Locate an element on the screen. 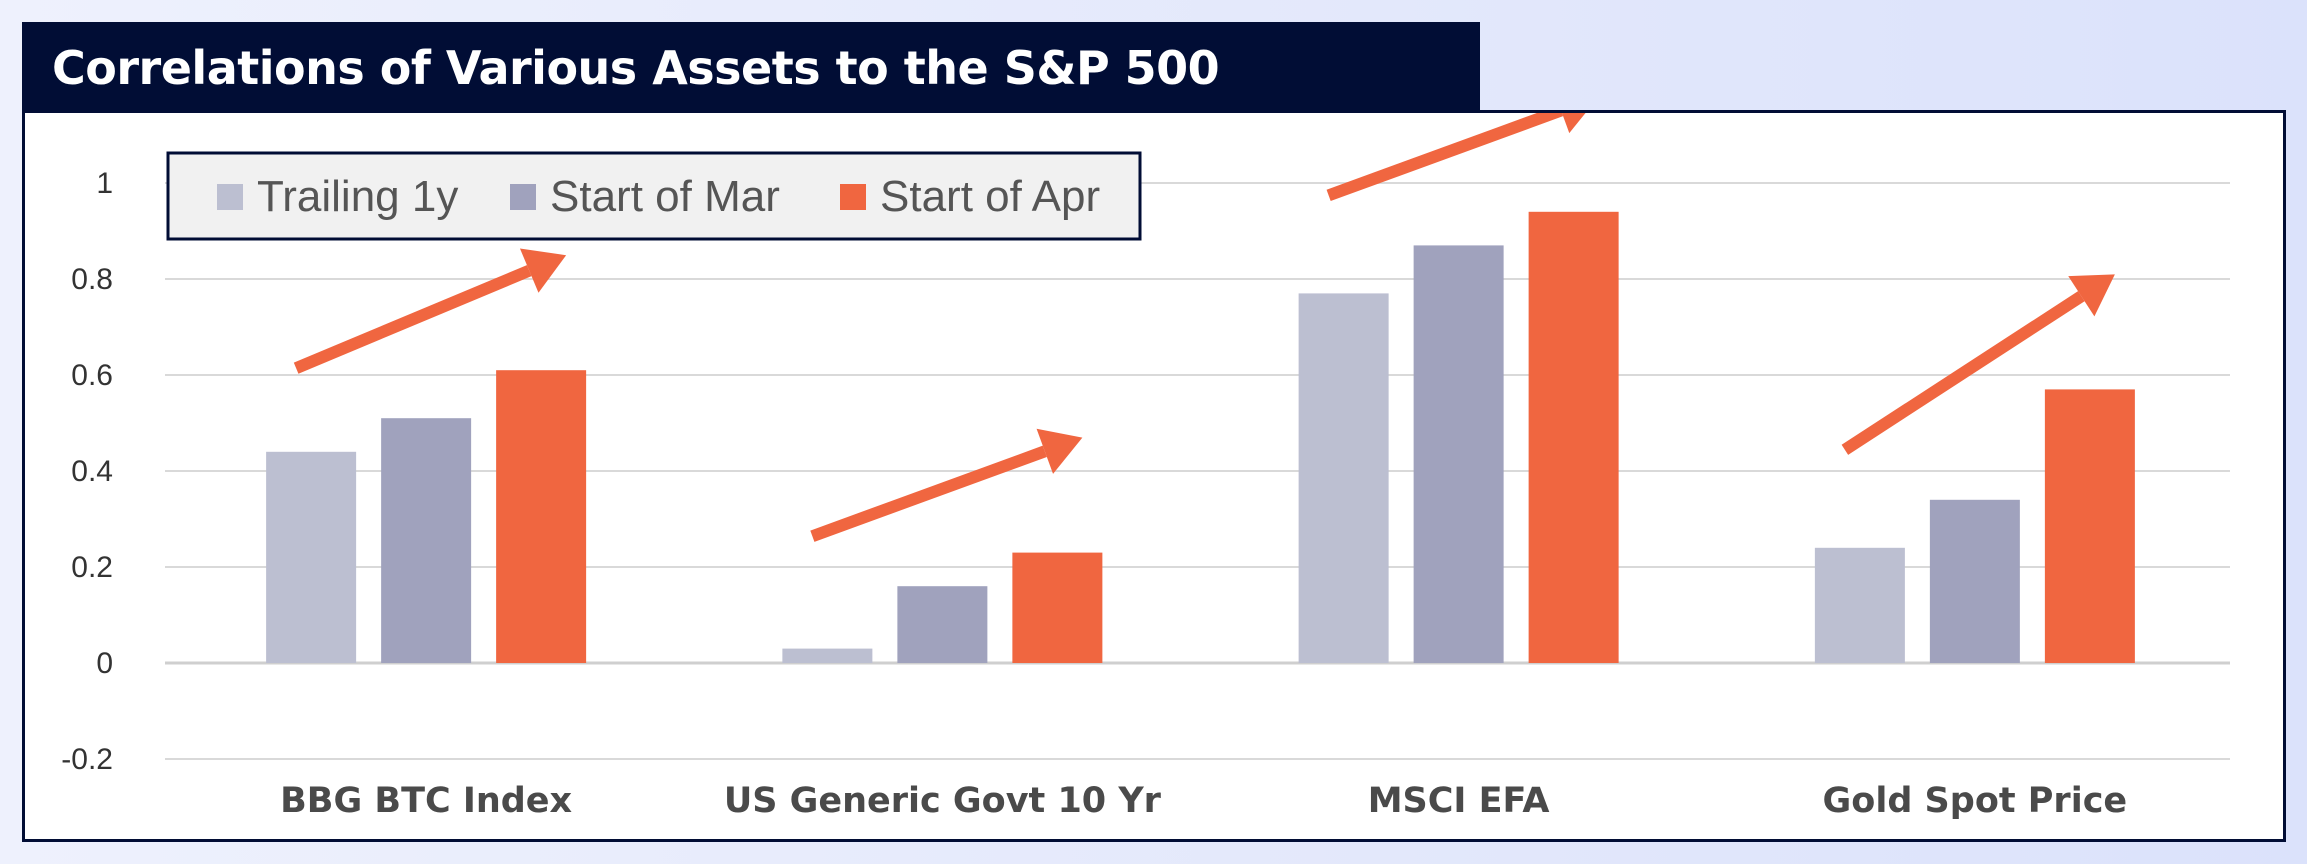  legend-label: Start of Mar is located at coordinates (665, 196).